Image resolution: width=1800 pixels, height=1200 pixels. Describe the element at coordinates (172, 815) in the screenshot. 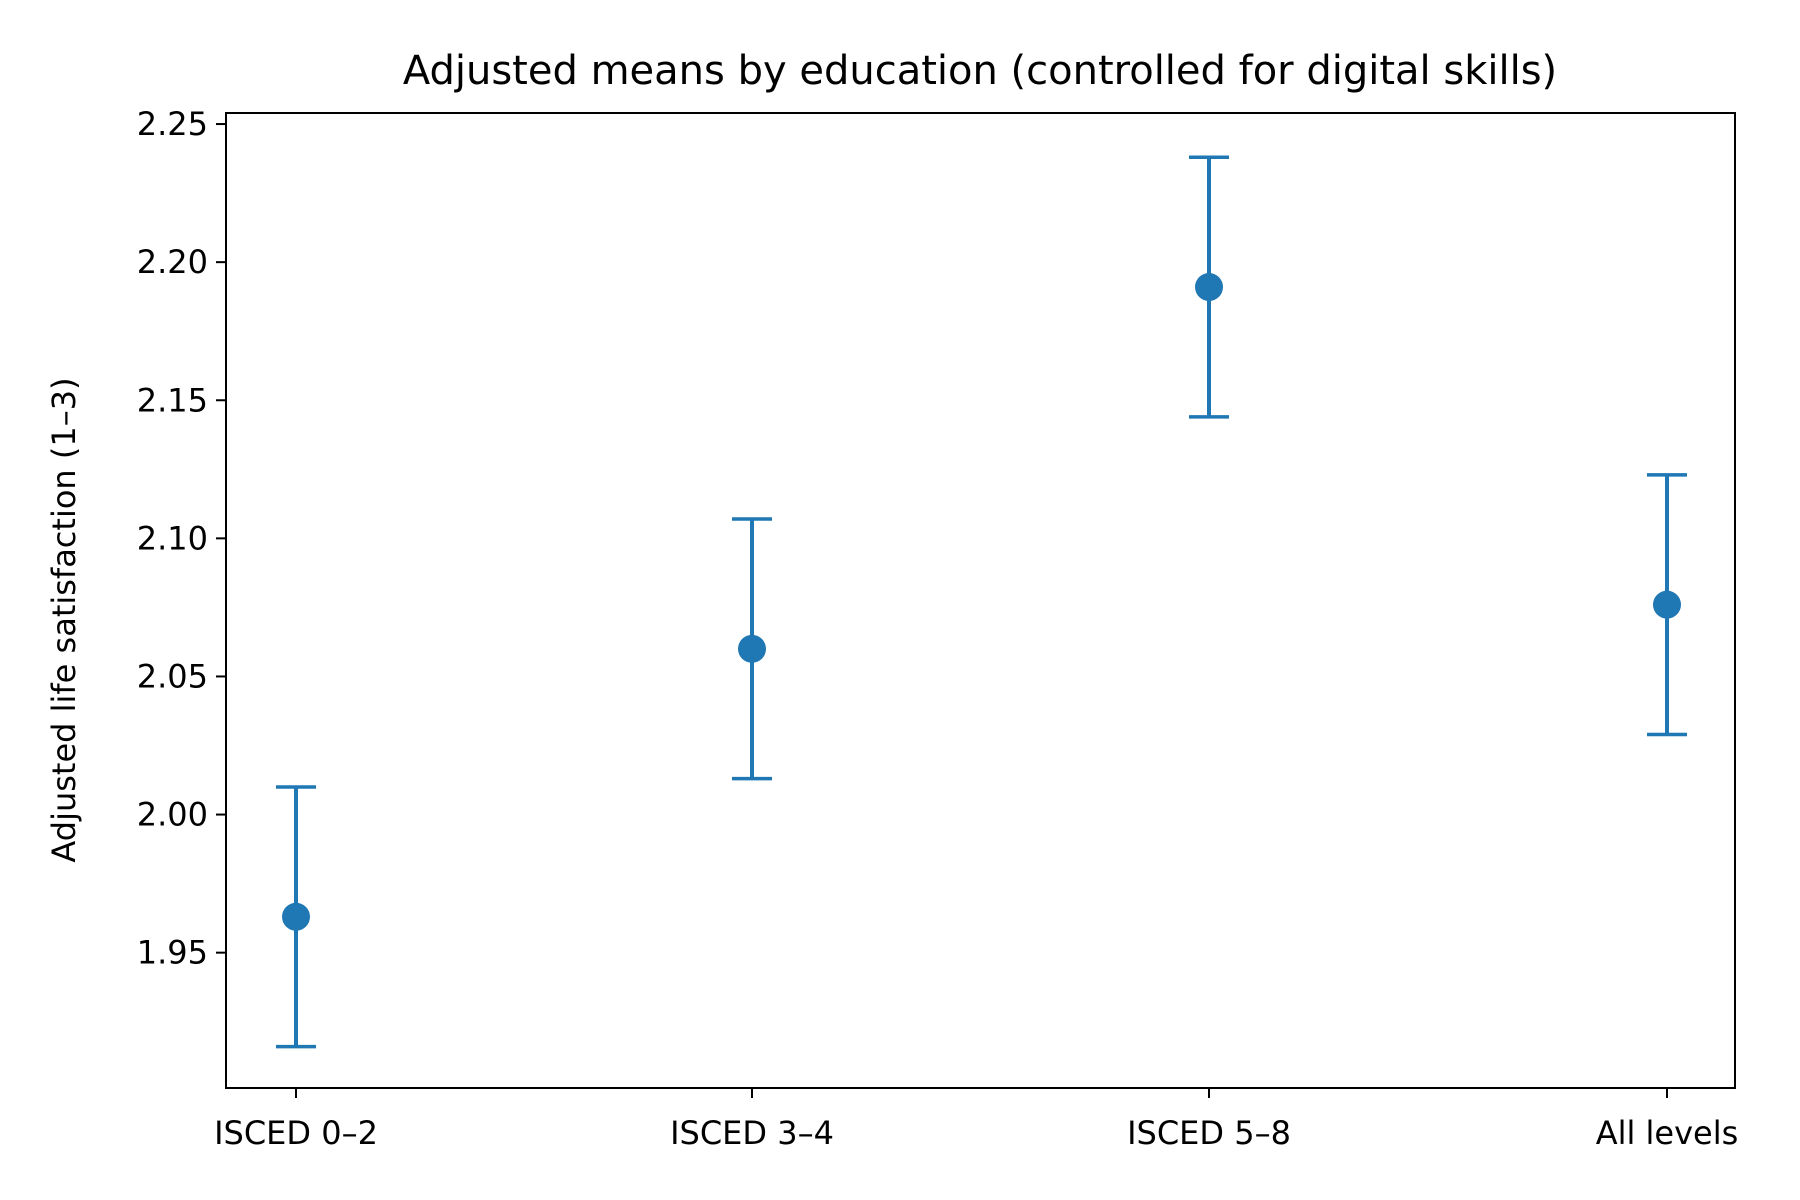

I see `y-tick-label: 2.00` at that location.